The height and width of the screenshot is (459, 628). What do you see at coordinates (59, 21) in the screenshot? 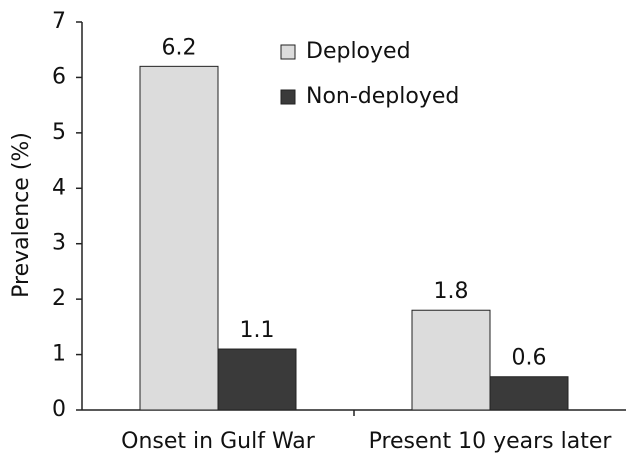
I see `y-tick-label: 7` at bounding box center [59, 21].